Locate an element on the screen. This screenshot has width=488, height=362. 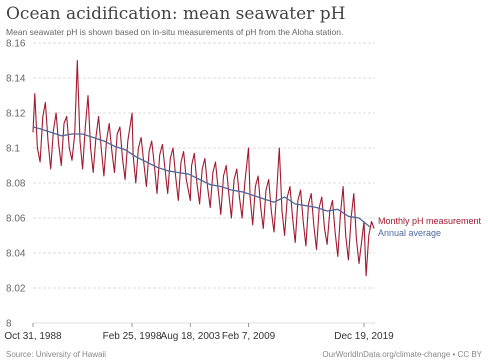
x-tick-label: Dec 19, 2019 is located at coordinates (364, 336).